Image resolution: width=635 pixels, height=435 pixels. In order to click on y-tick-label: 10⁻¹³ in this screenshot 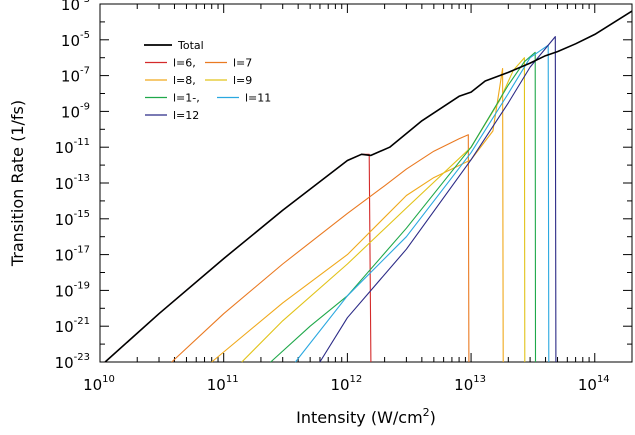, I will do `click(72, 183)`.